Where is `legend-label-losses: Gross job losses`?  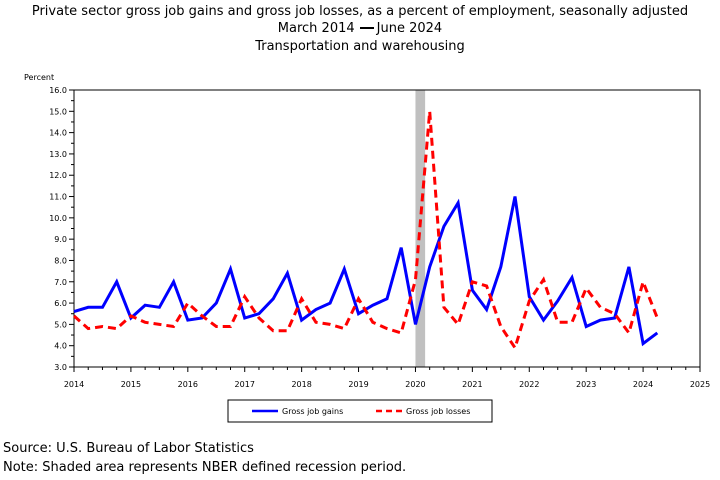
legend-label-losses: Gross job losses is located at coordinates (438, 411).